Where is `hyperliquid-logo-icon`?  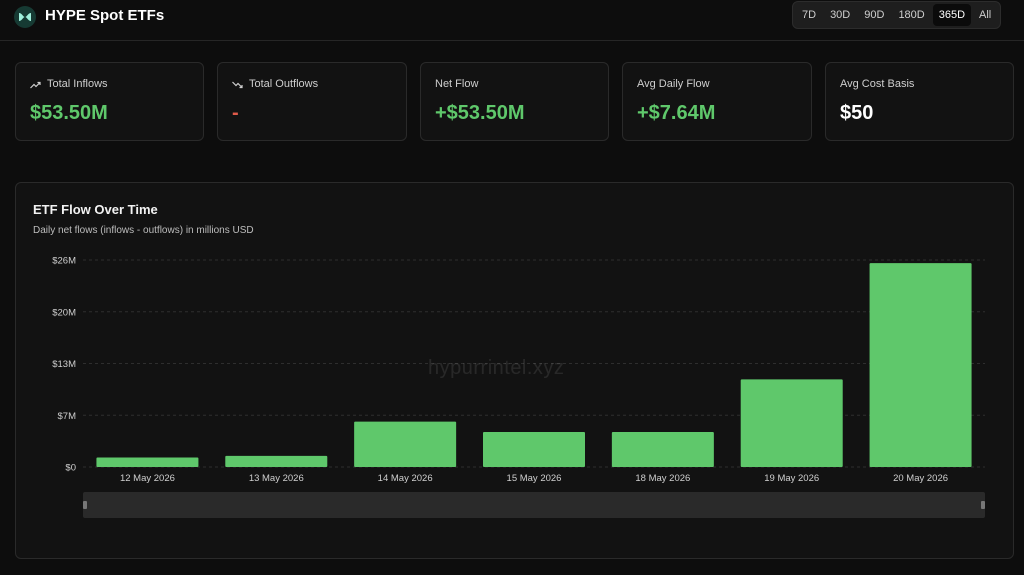 hyperliquid-logo-icon is located at coordinates (25, 17).